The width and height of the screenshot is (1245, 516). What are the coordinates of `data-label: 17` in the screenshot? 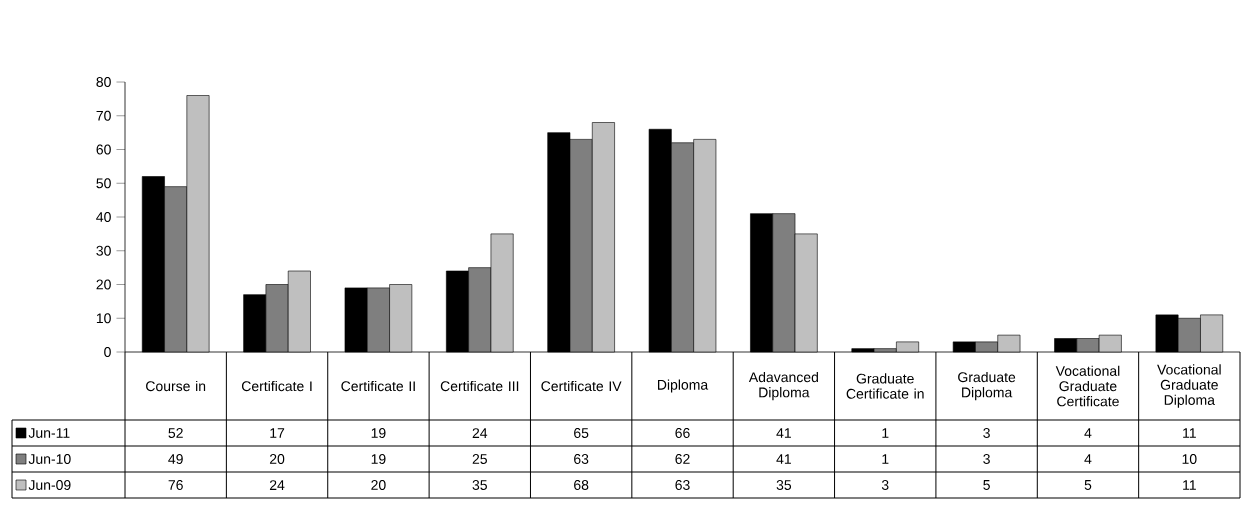 It's located at (277, 433).